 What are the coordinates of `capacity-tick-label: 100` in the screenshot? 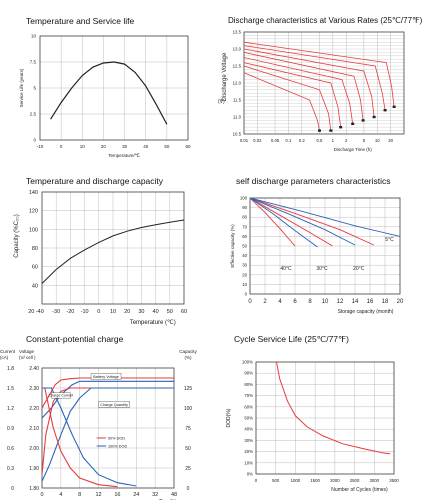 It's located at (188, 409).